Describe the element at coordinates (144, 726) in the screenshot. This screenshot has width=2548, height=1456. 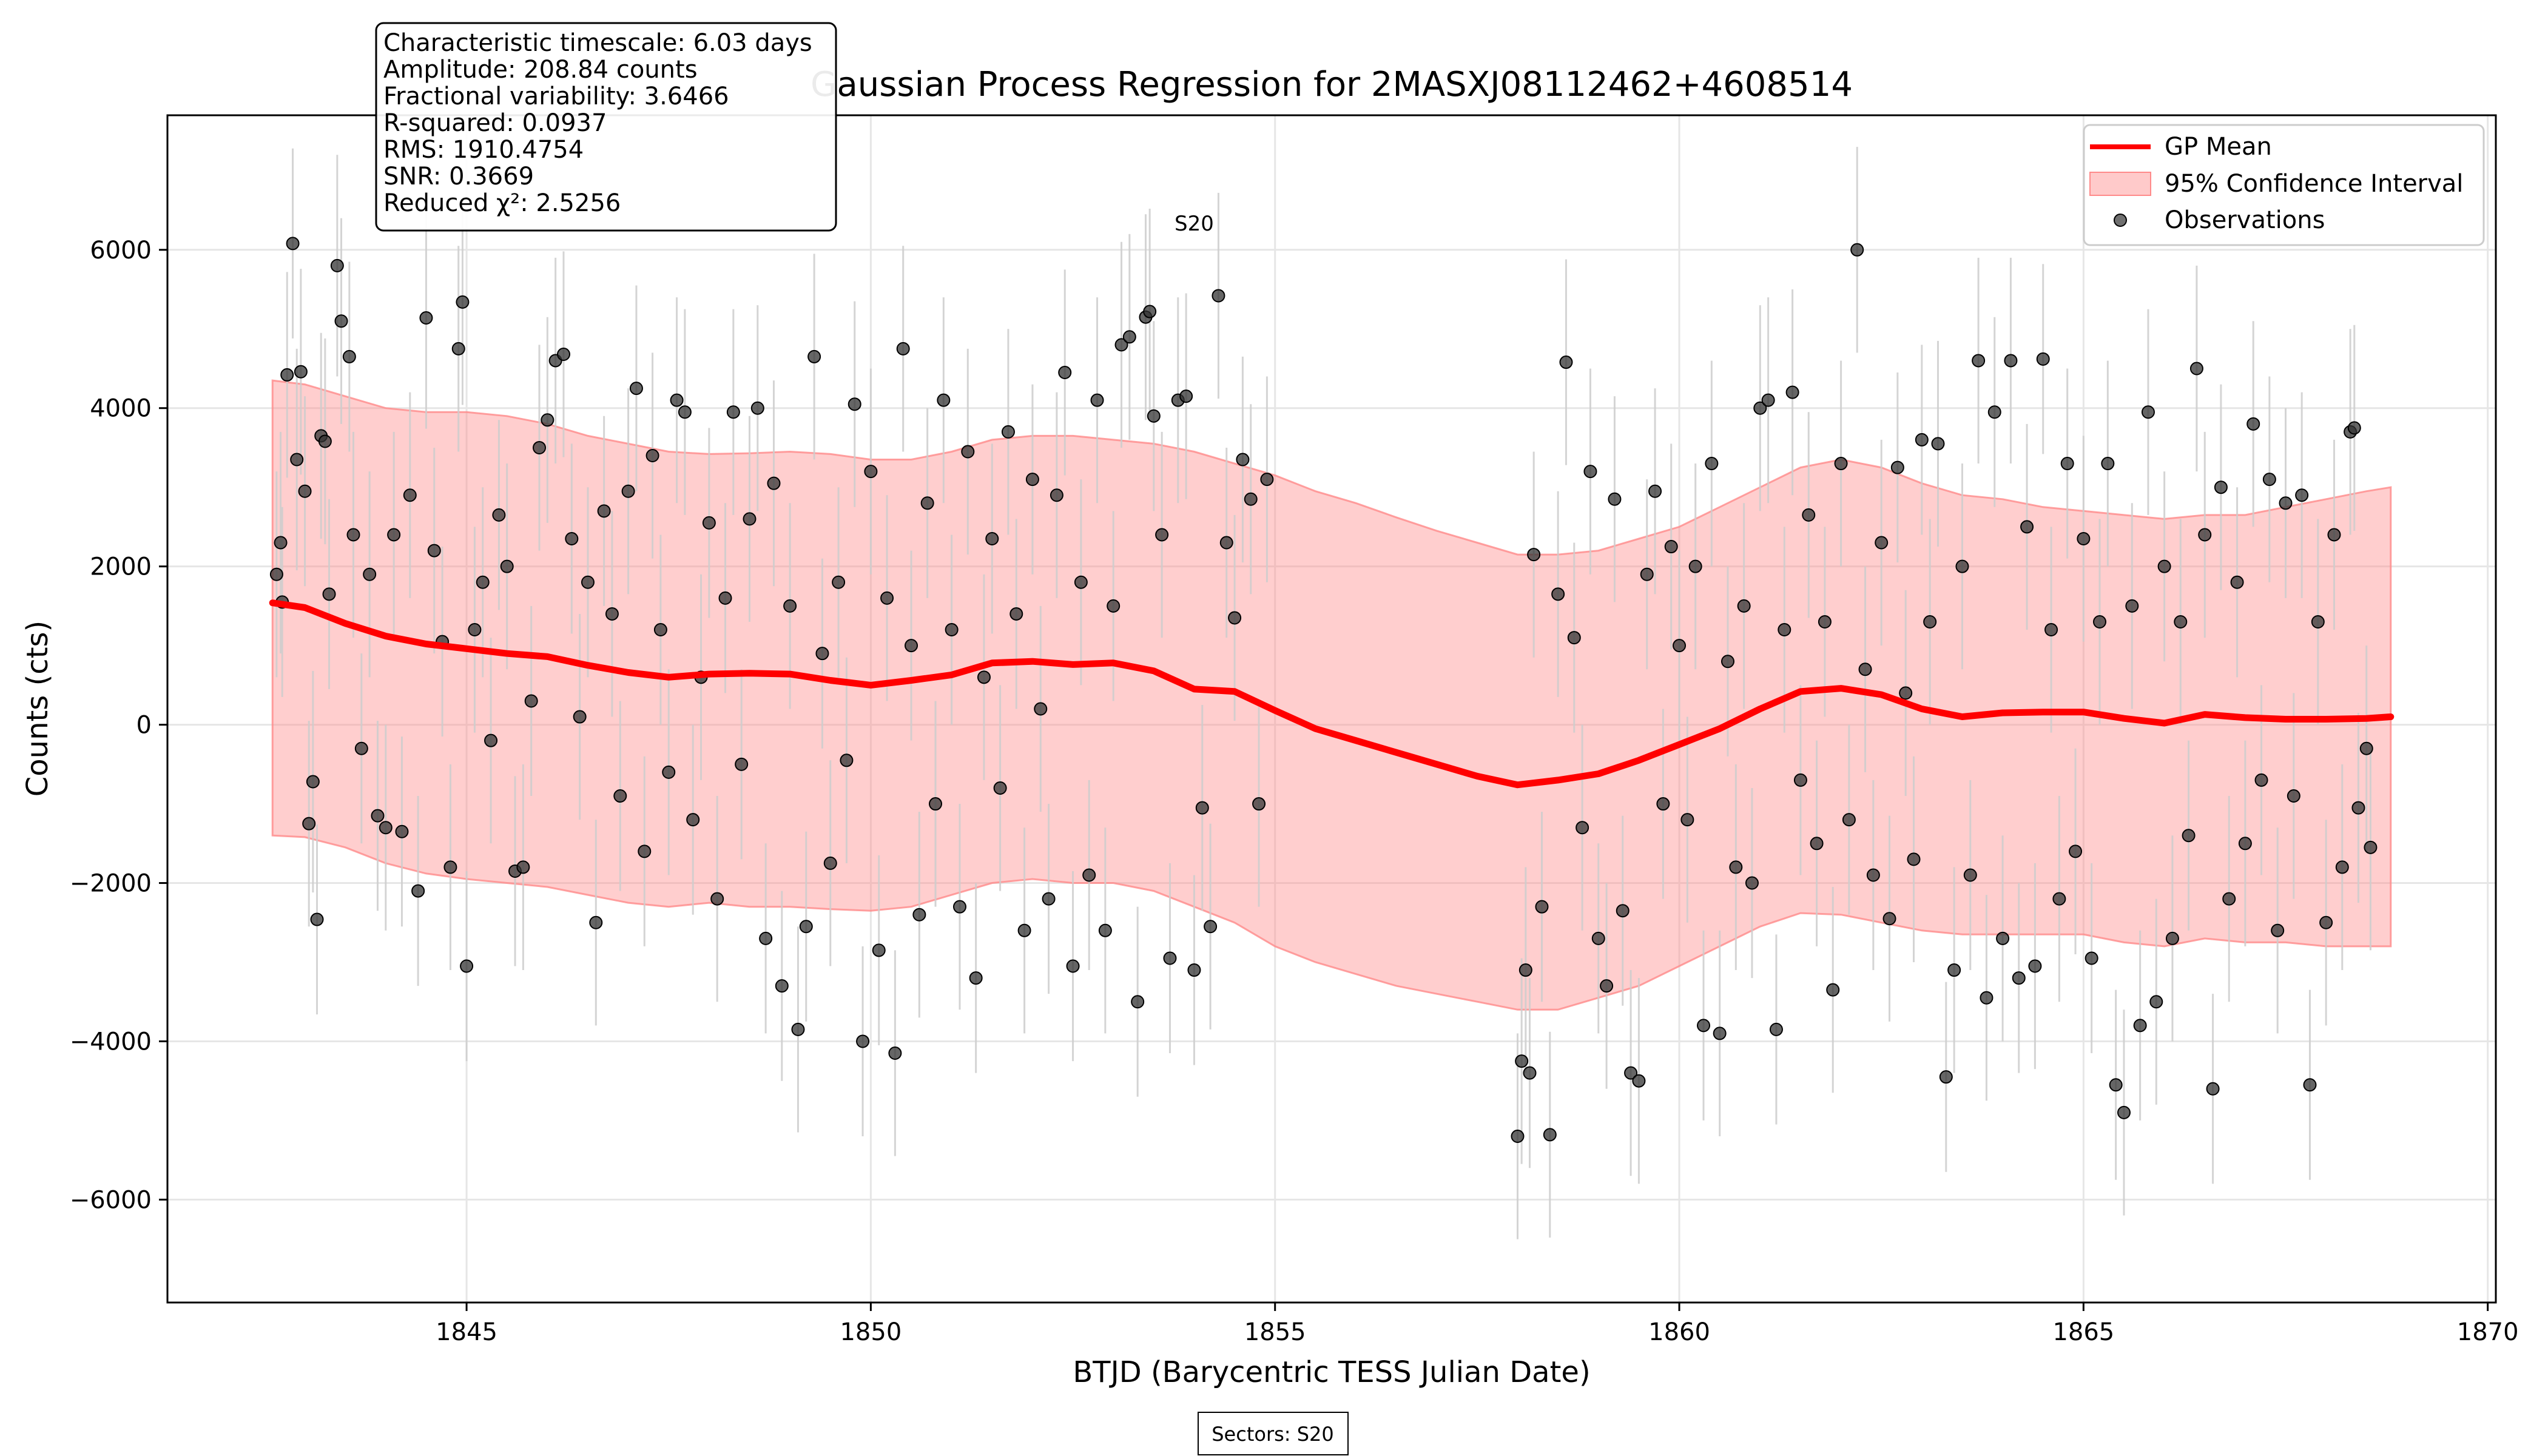
I see `y-tick-label: 0` at that location.